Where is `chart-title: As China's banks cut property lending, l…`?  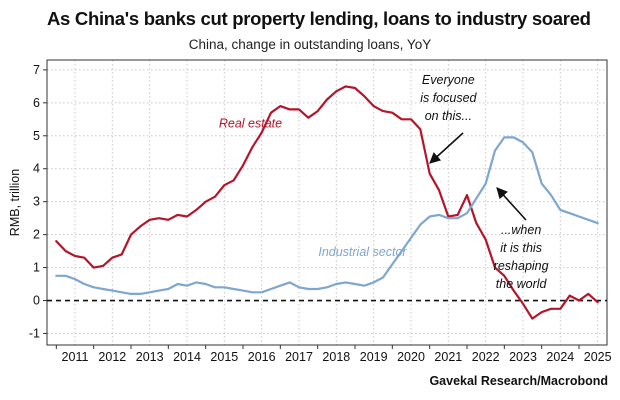 chart-title: As China's banks cut property lending, l… is located at coordinates (319, 18).